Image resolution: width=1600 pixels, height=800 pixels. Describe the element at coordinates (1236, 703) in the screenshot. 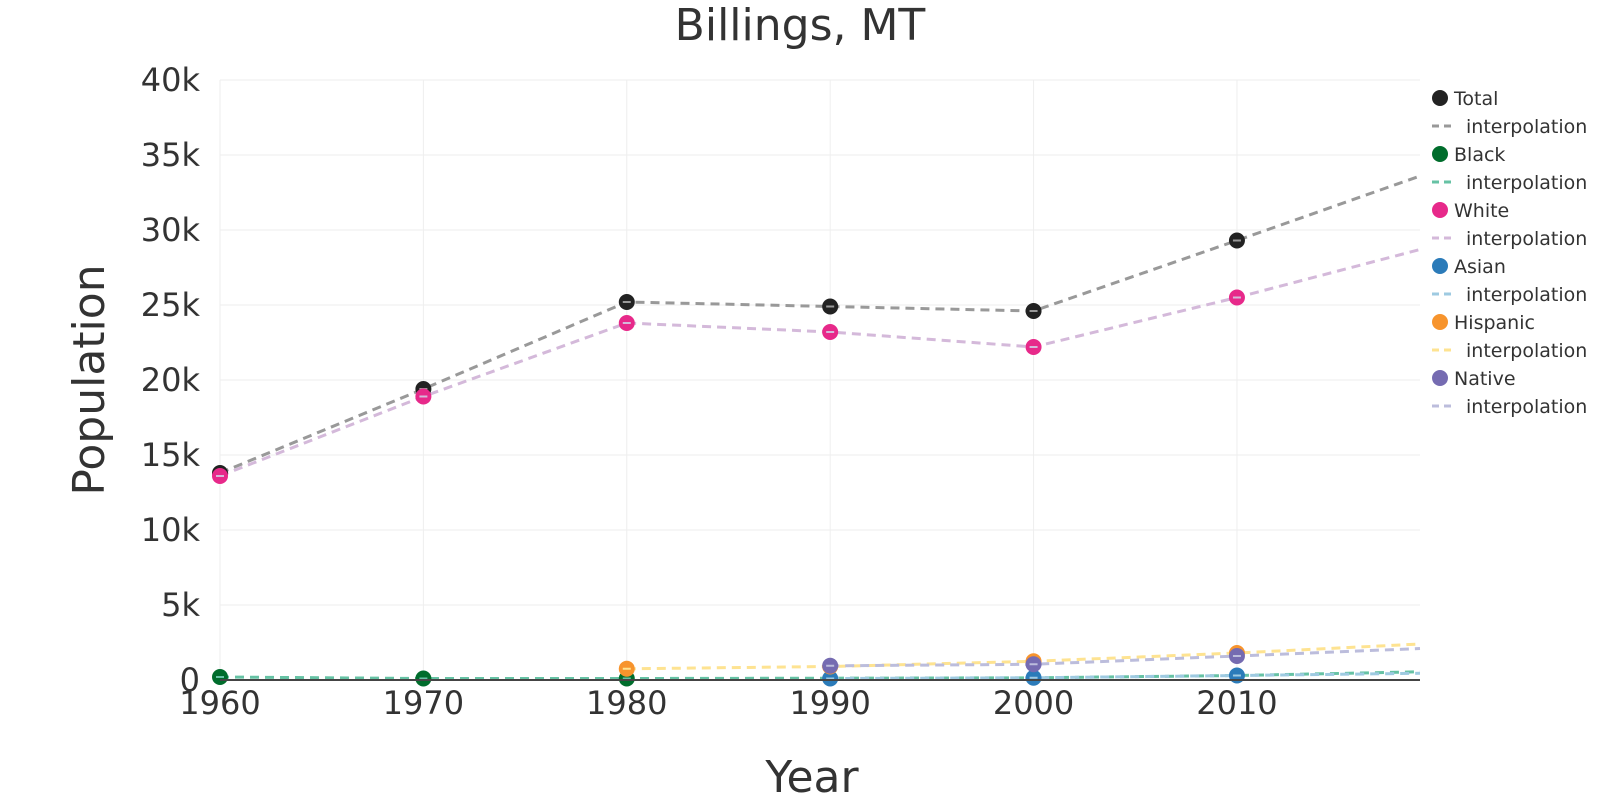

I see `x-tick-label: 2010` at that location.